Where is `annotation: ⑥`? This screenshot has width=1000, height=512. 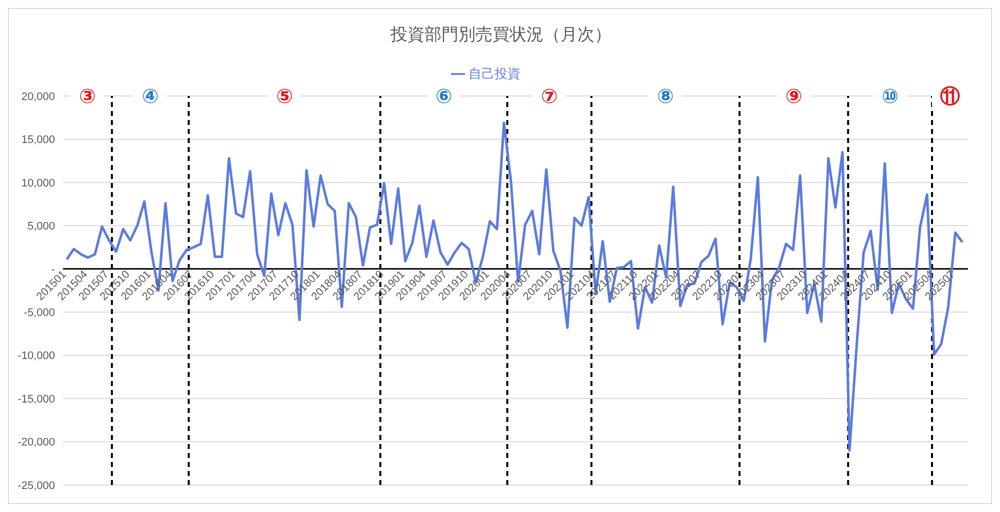
annotation: ⑥ is located at coordinates (443, 96).